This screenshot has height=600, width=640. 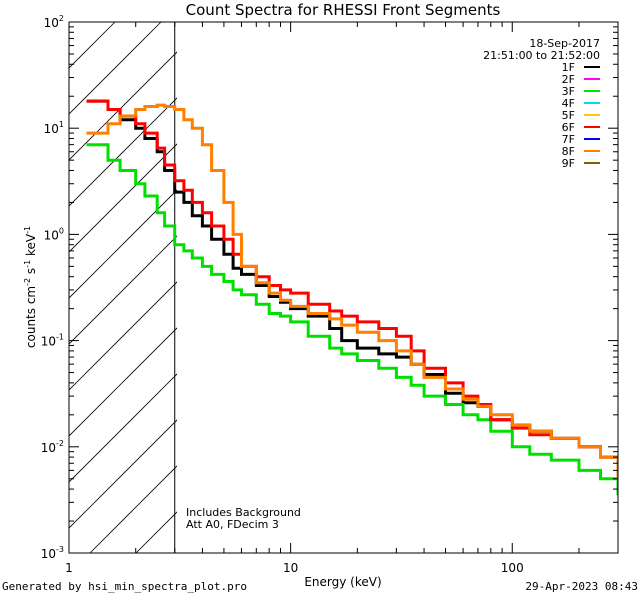 What do you see at coordinates (342, 582) in the screenshot?
I see `x-axis-label: Energy (keV)` at bounding box center [342, 582].